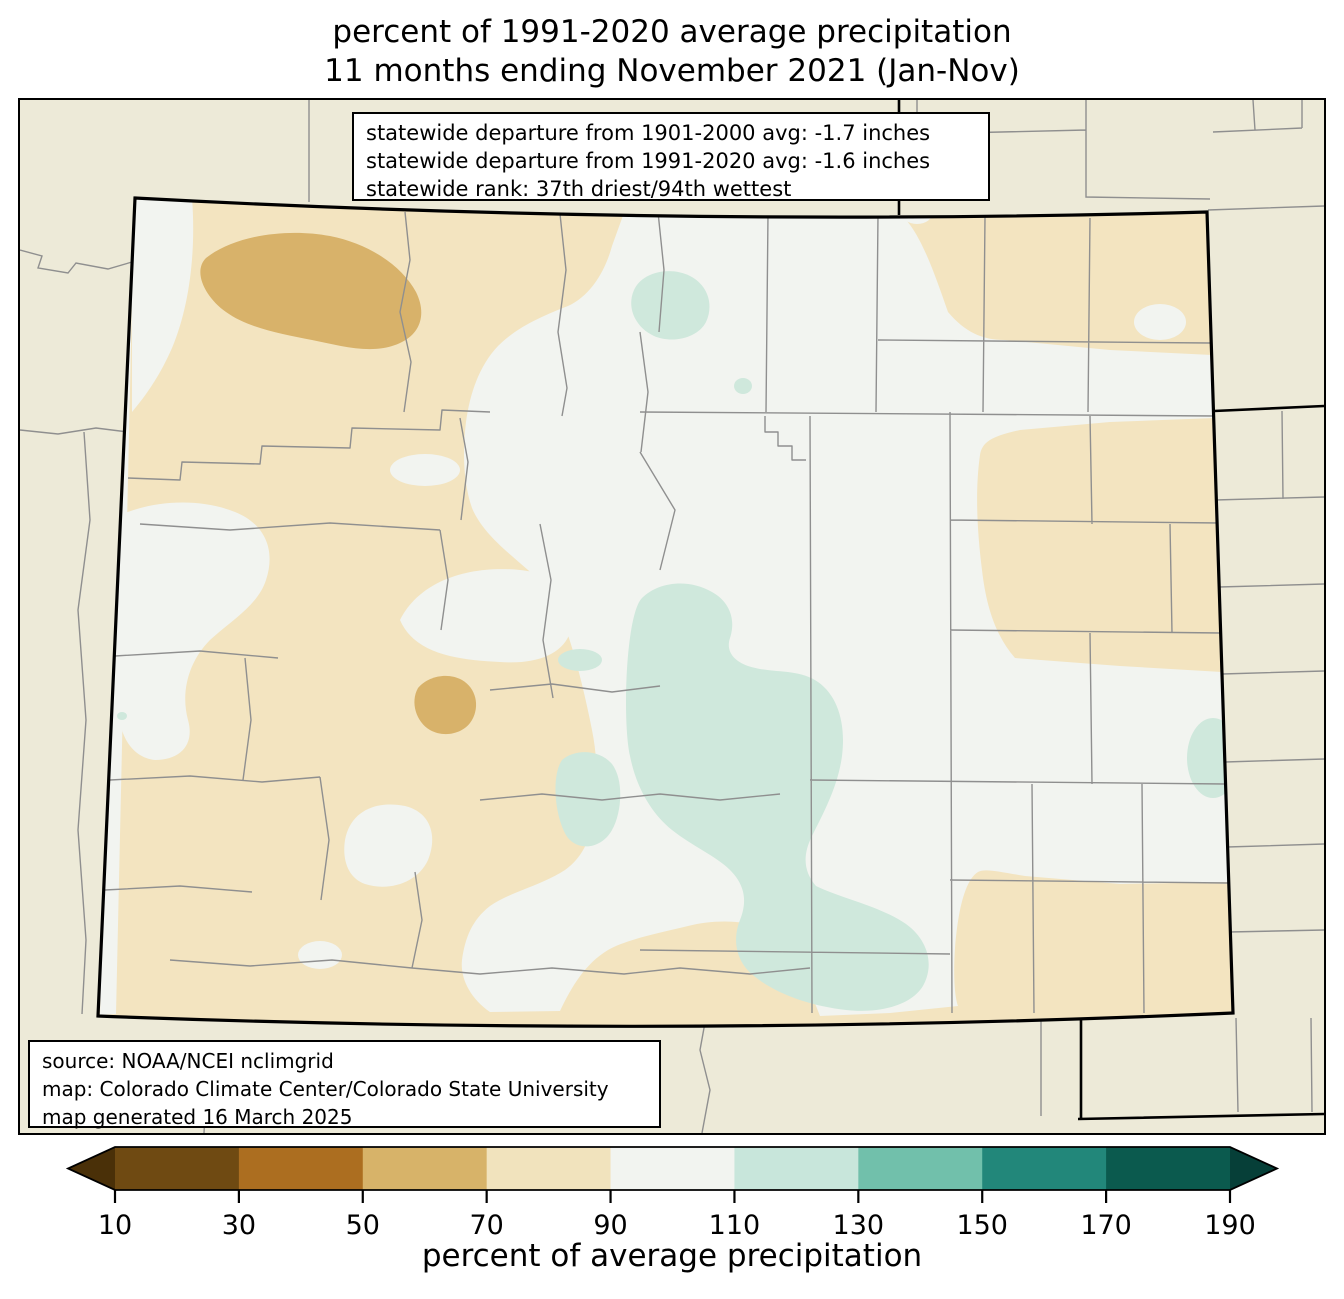 The width and height of the screenshot is (1344, 1299). What do you see at coordinates (982, 1225) in the screenshot?
I see `colorbar-tick-label: 150` at bounding box center [982, 1225].